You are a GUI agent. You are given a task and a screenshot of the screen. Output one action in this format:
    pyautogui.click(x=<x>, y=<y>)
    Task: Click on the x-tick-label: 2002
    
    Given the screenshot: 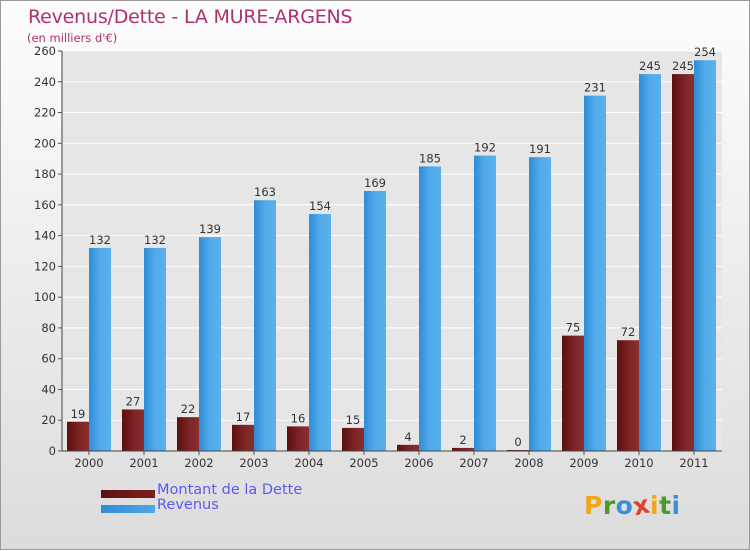 What is the action you would take?
    pyautogui.click(x=198, y=463)
    